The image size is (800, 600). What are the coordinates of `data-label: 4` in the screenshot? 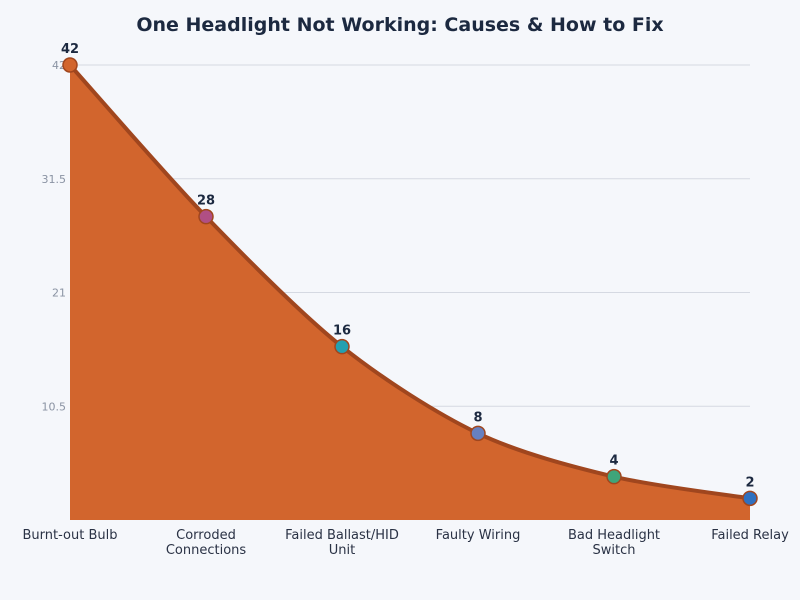 It's located at (613, 461).